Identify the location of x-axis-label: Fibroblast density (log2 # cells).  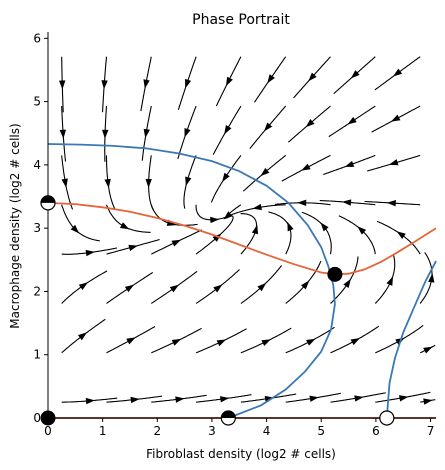
(241, 454).